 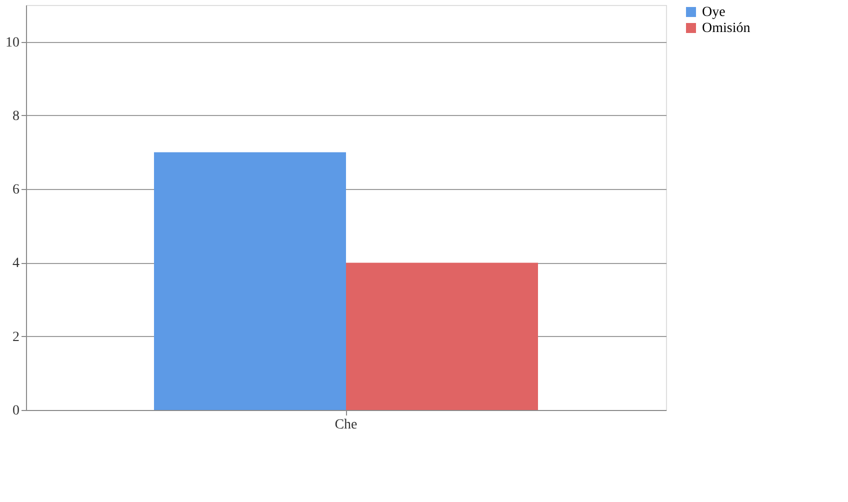 I want to click on y-tick-label: 2, so click(x=16, y=337).